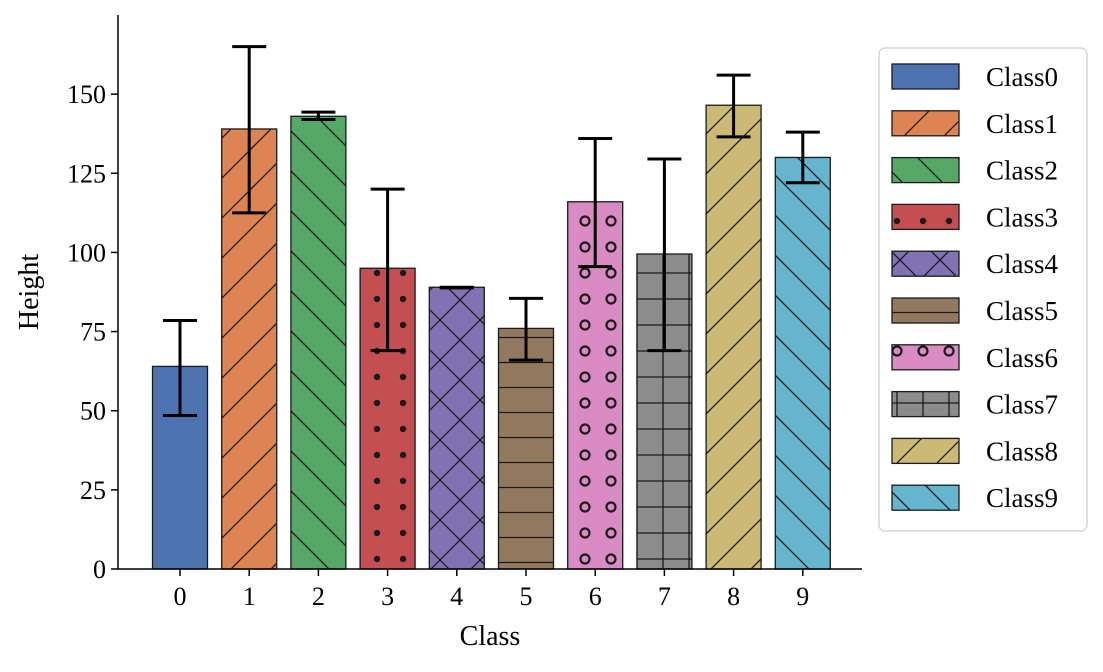  Describe the element at coordinates (491, 590) in the screenshot. I see `x-ticks: 0 1 2 3 4 5 6 7 8 9` at that location.